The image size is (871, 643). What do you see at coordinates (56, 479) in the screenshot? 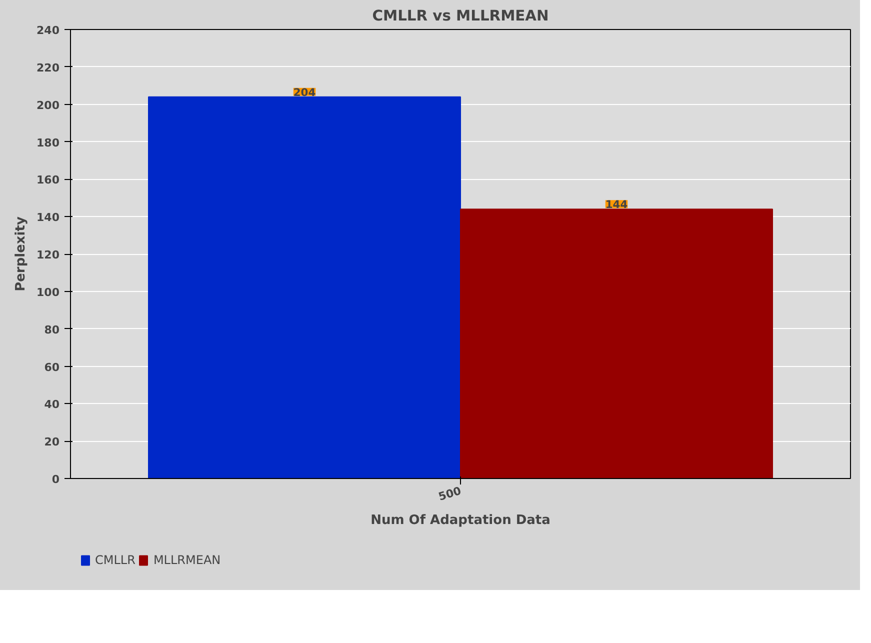
I see `y-tick-label: 0` at bounding box center [56, 479].